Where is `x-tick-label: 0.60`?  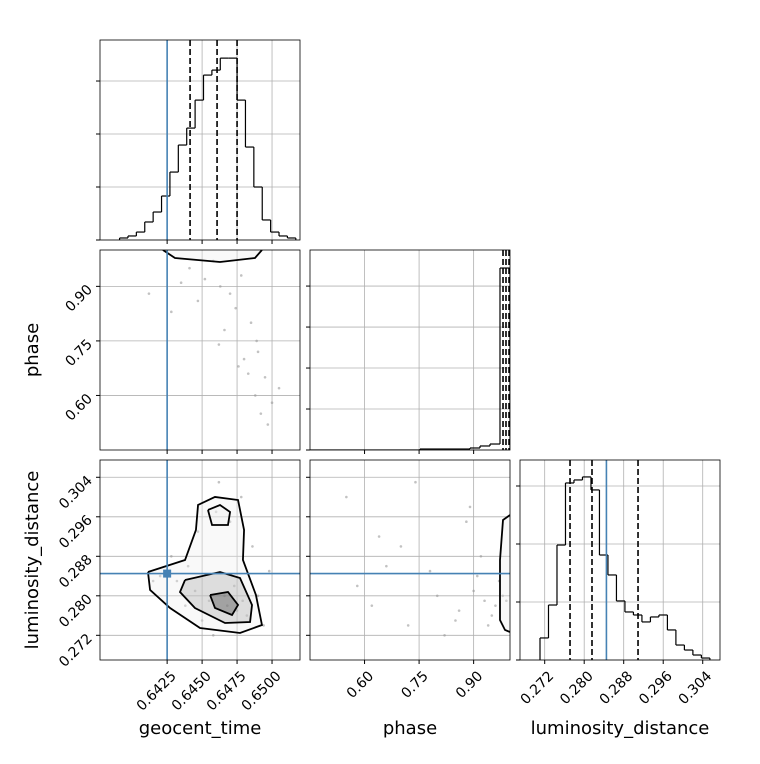
x-tick-label: 0.60 is located at coordinates (360, 684).